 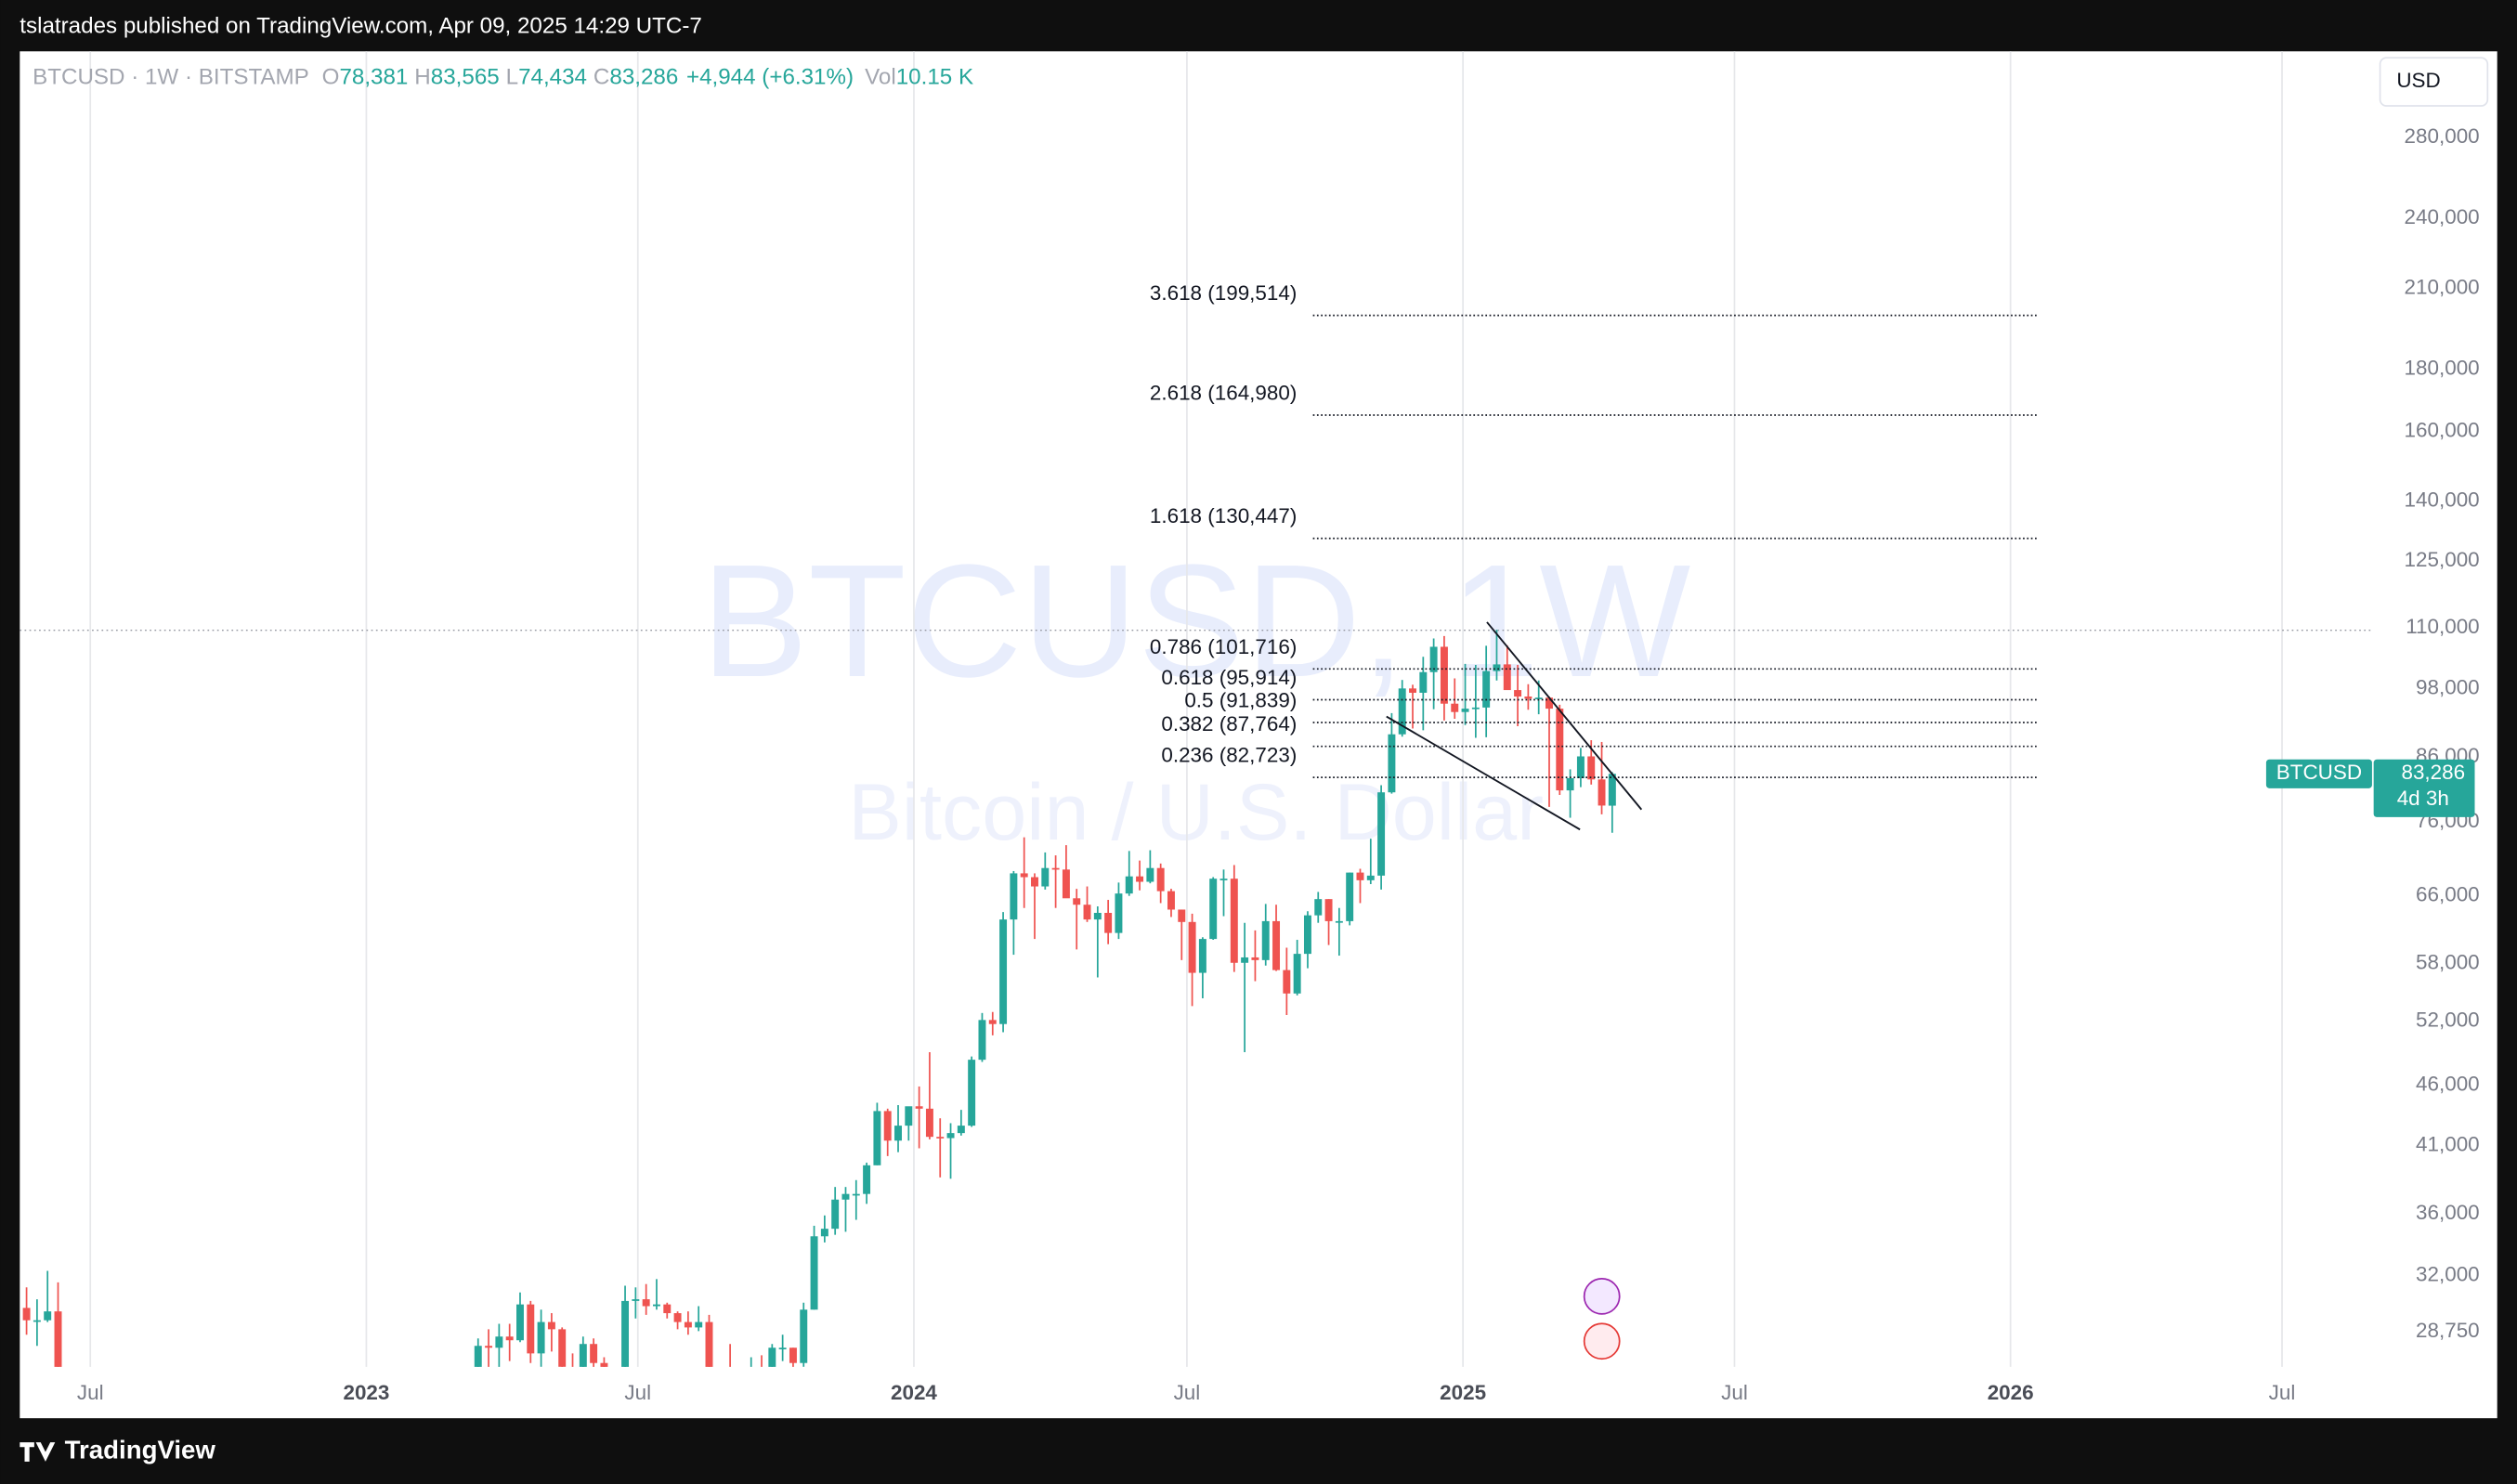 I want to click on symbol: BTCUSD · 1W · BITSTAMP, so click(x=171, y=77).